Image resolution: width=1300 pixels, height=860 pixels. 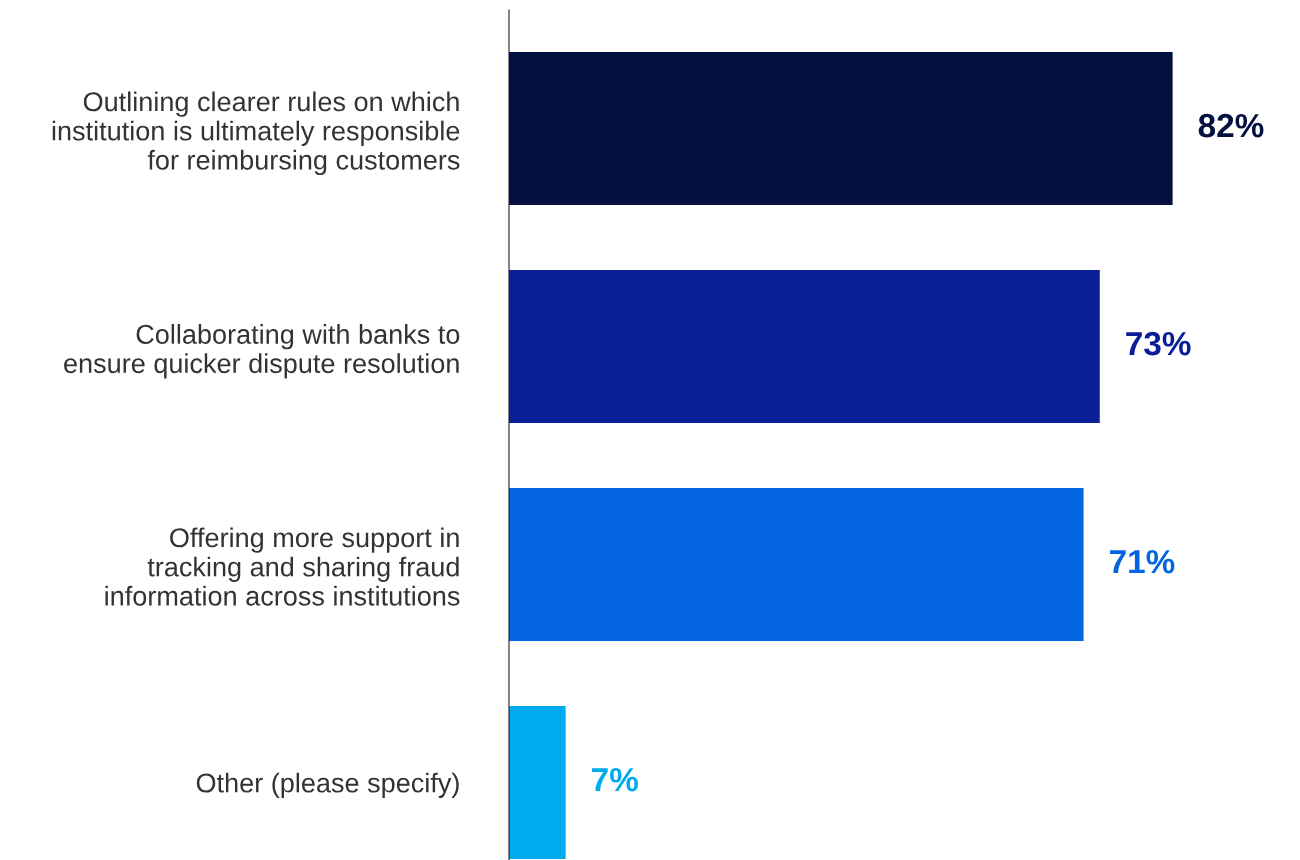 I want to click on y-tick-label: Offering more support in tracking and sharing fraud information across institutions, so click(x=282, y=566).